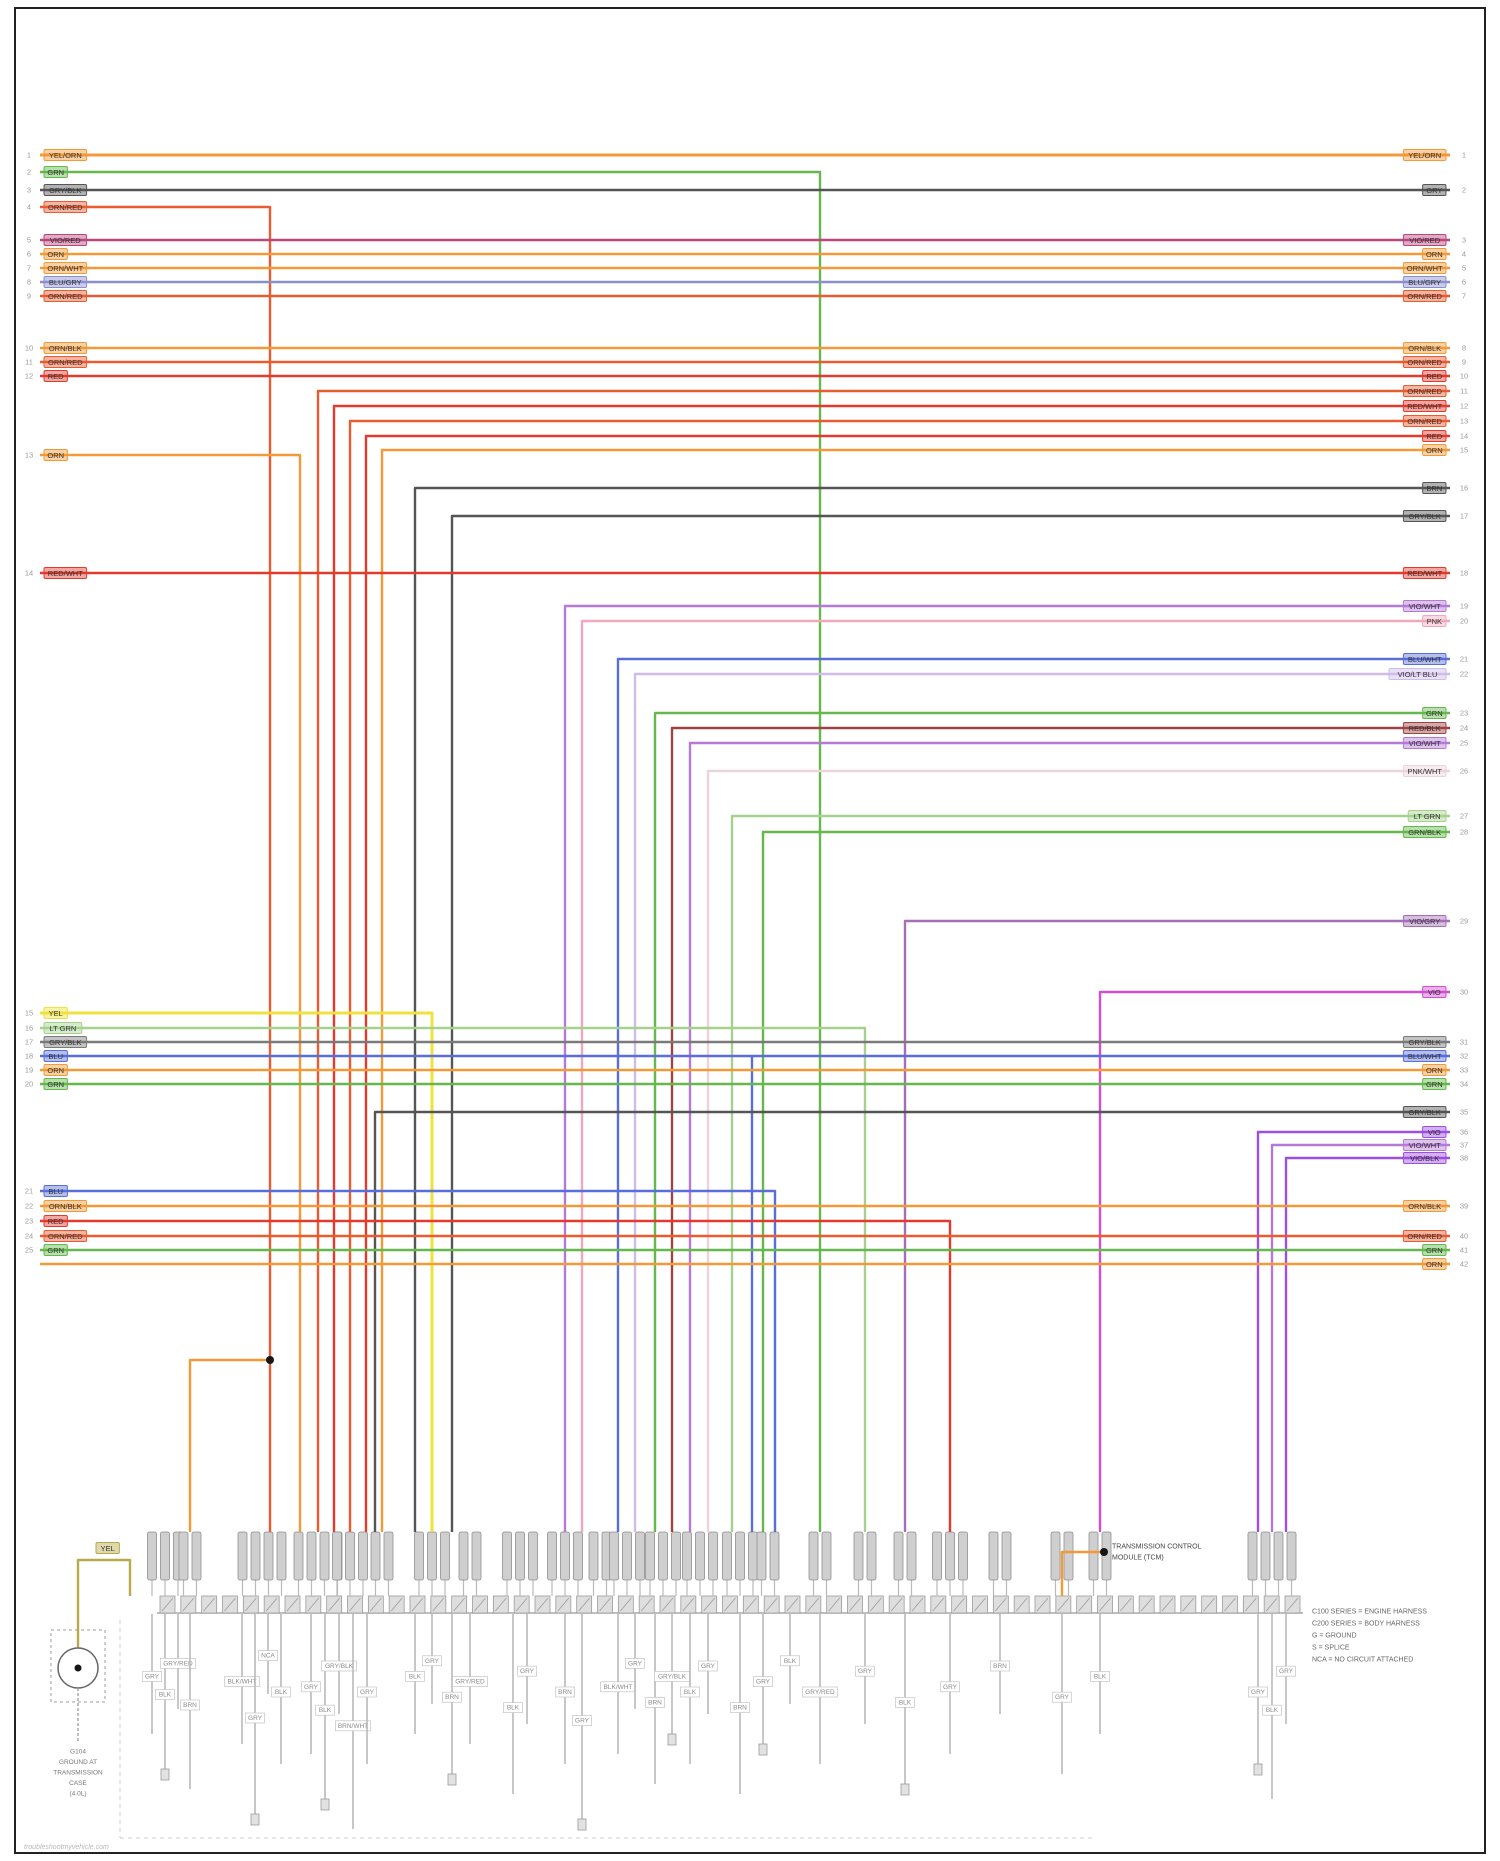 The width and height of the screenshot is (1500, 1861). Describe the element at coordinates (408, 1360) in the screenshot. I see `wire-BLU` at that location.